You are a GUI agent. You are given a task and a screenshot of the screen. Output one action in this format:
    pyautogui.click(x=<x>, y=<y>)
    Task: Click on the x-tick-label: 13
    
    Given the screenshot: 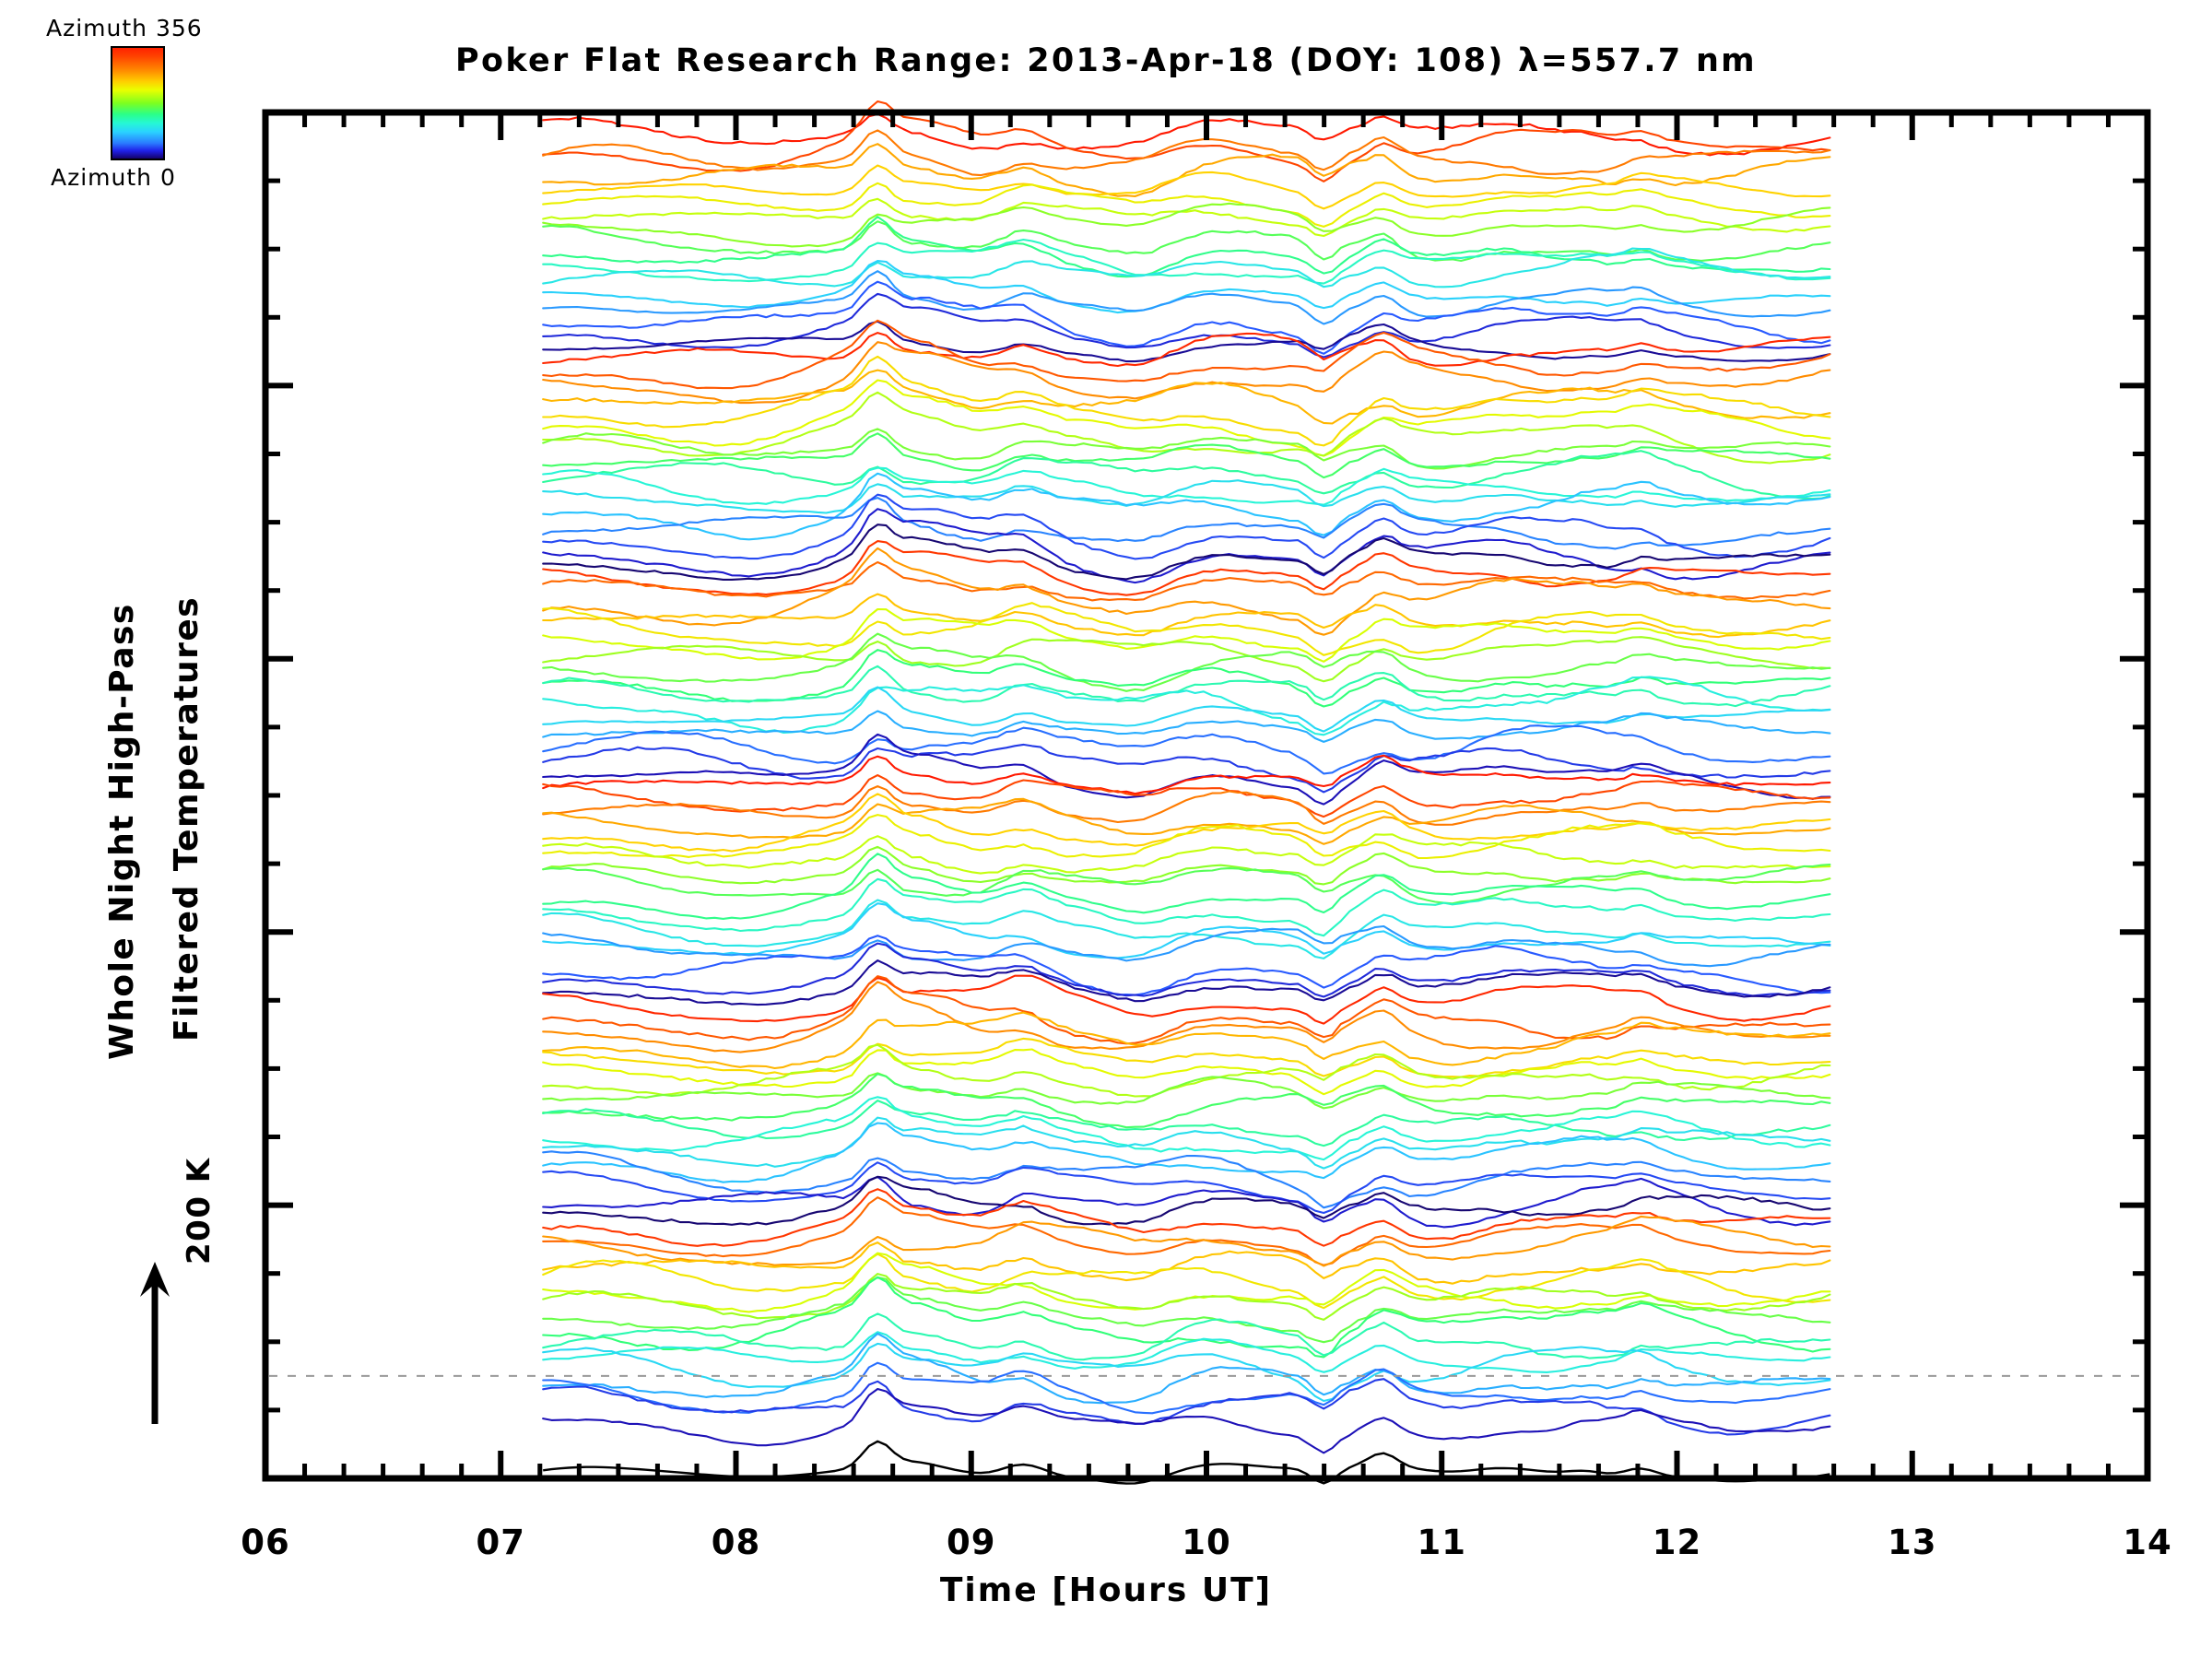 What is the action you would take?
    pyautogui.click(x=1912, y=1542)
    